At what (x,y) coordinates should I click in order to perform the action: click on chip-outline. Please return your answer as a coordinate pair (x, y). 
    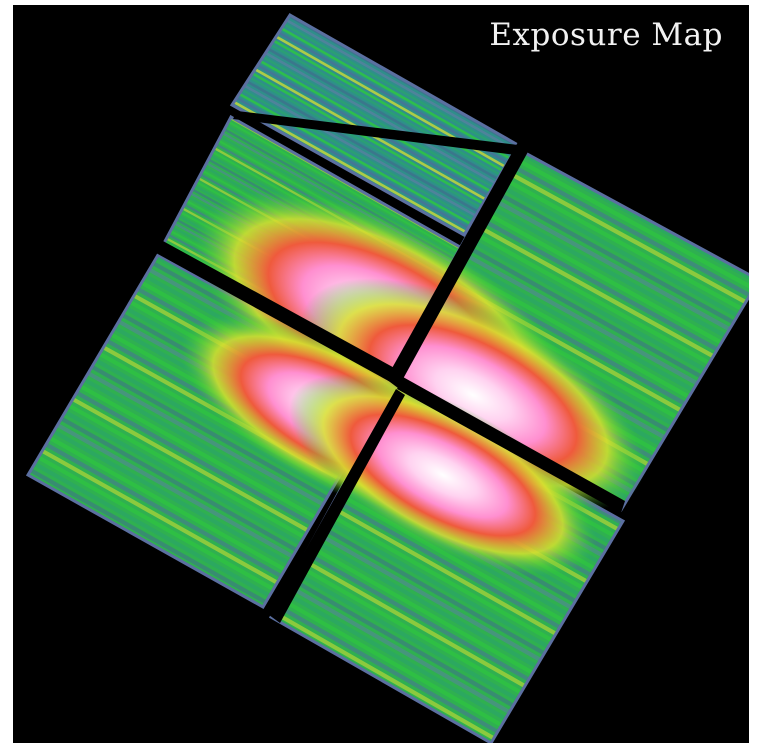
    Looking at the image, I should click on (375, 125).